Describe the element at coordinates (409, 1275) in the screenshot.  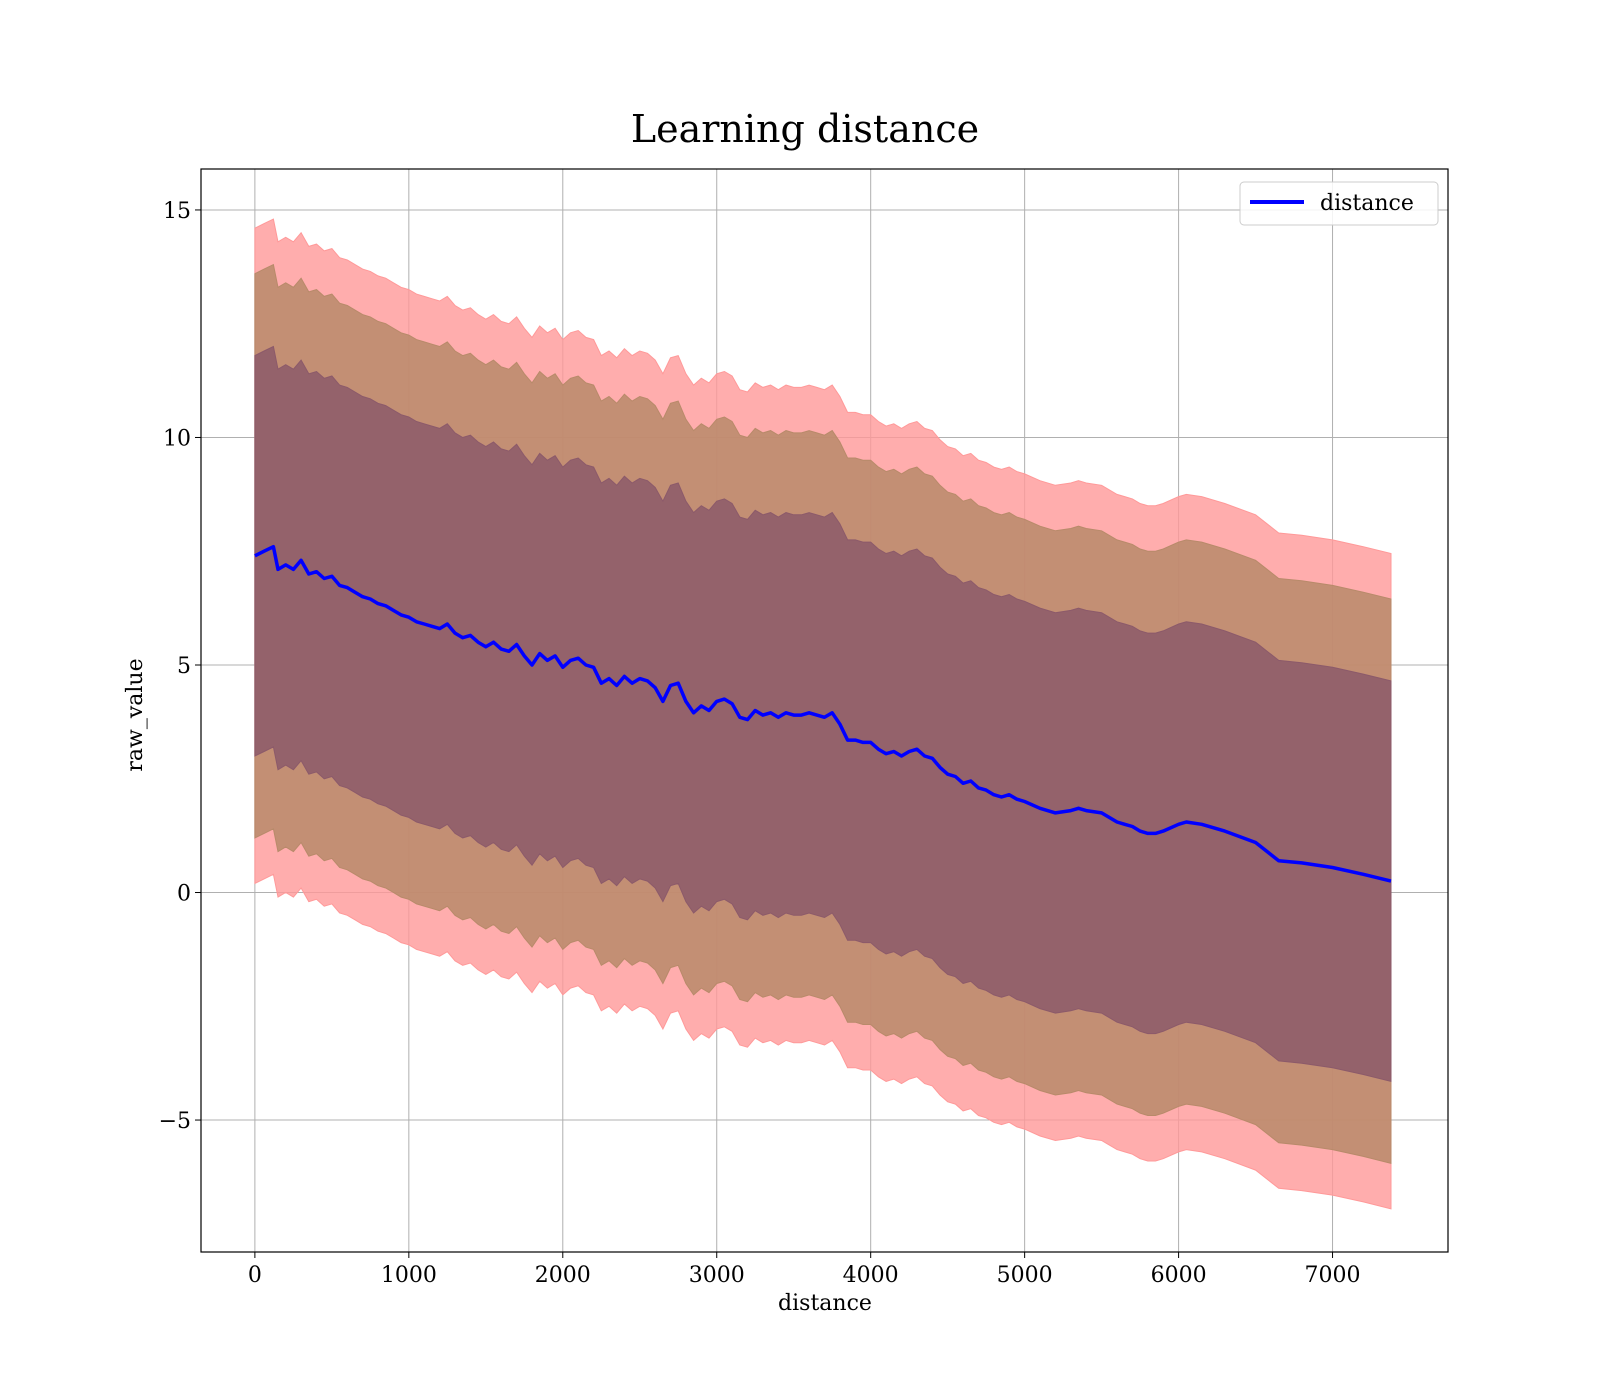
I see `x-tick-label: 1000` at that location.